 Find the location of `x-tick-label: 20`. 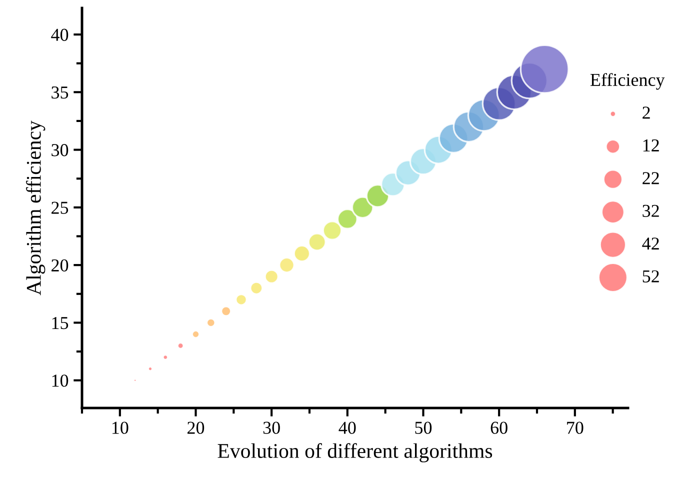

x-tick-label: 20 is located at coordinates (196, 428).